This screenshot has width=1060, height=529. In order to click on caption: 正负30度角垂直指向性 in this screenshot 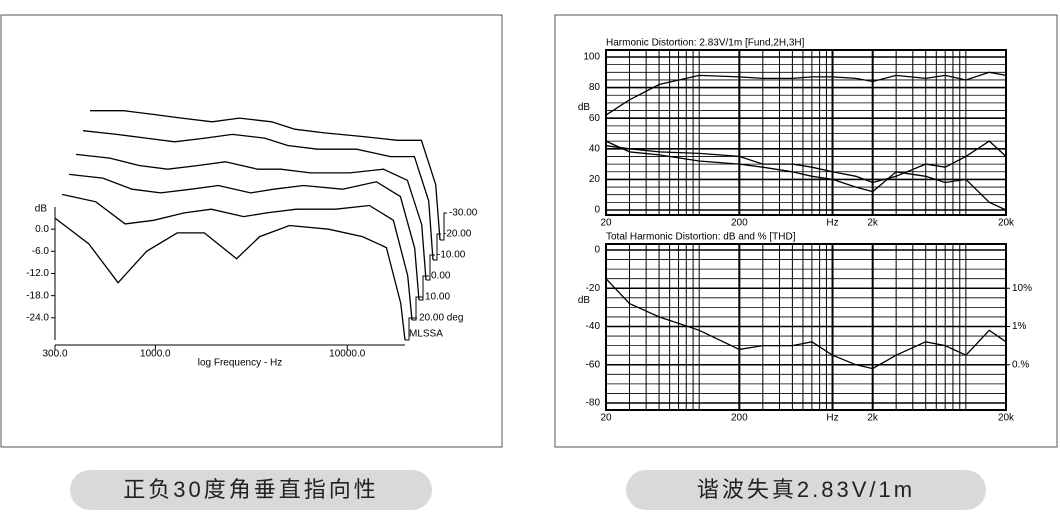, I will do `click(250, 489)`.